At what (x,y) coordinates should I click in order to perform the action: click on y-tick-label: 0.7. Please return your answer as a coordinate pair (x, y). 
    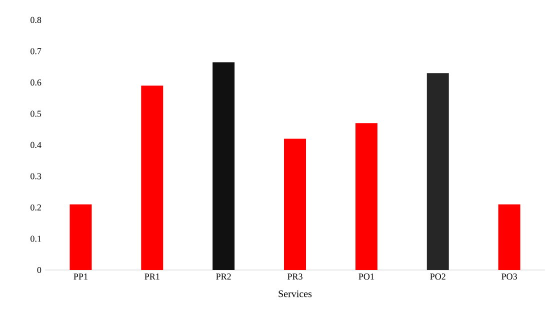
    Looking at the image, I should click on (36, 51).